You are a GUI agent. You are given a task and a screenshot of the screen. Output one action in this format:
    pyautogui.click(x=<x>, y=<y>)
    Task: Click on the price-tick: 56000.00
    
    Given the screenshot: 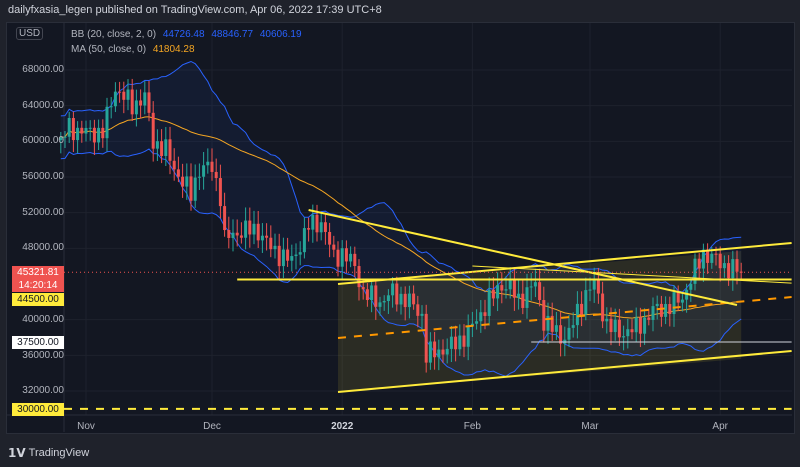 What is the action you would take?
    pyautogui.click(x=43, y=176)
    